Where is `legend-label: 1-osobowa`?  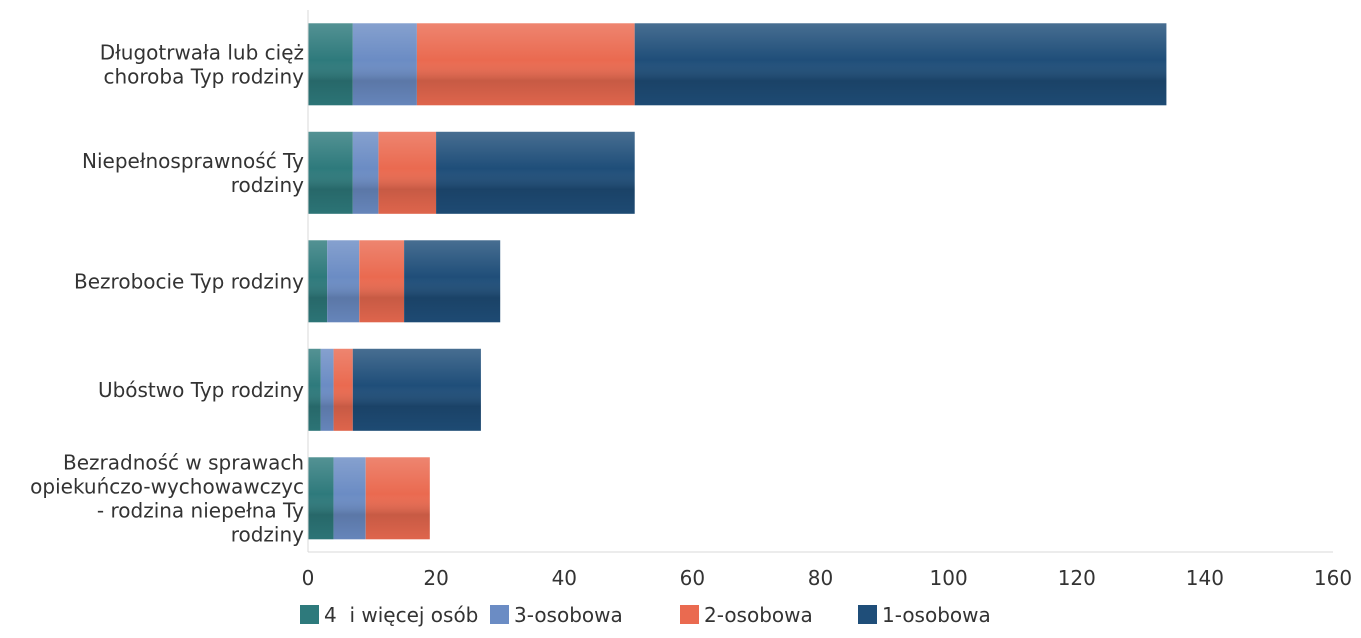 legend-label: 1-osobowa is located at coordinates (936, 615).